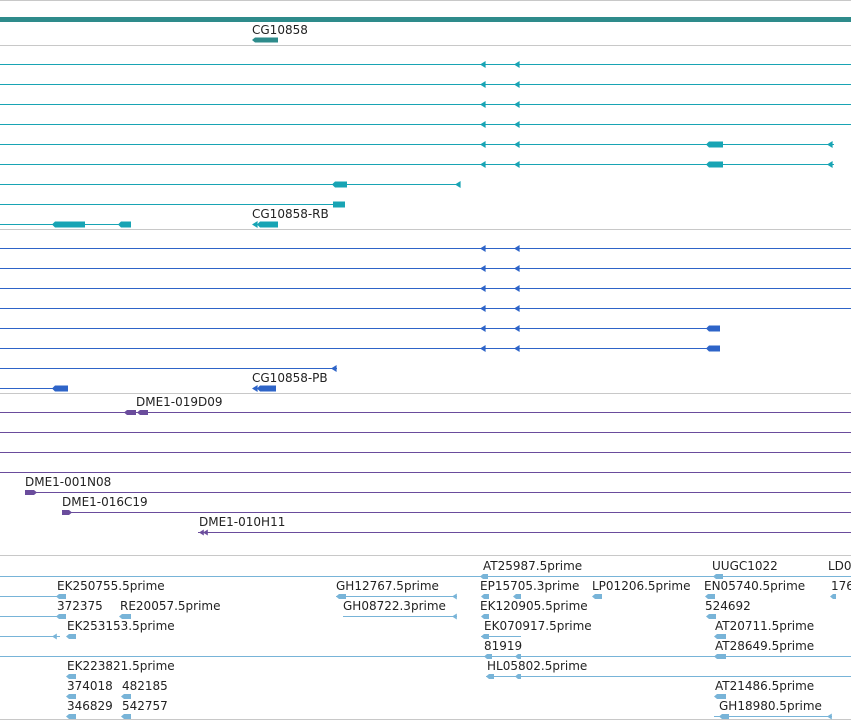  What do you see at coordinates (80, 606) in the screenshot?
I see `est-label: 372375` at bounding box center [80, 606].